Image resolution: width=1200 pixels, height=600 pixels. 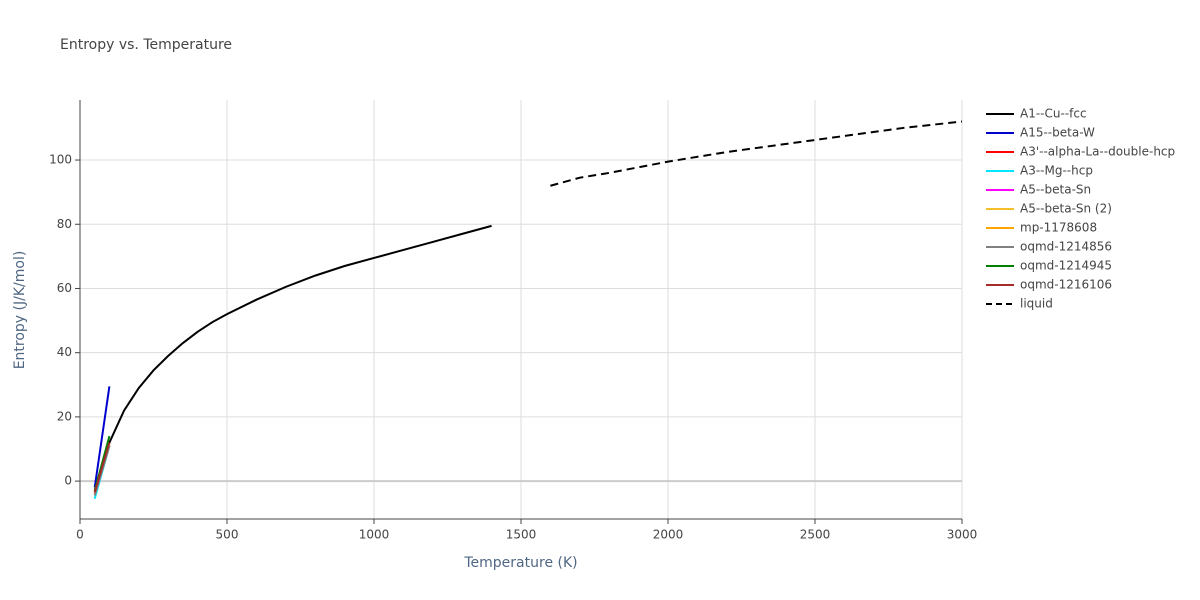 I want to click on y-tick-label: 80, so click(x=64, y=224).